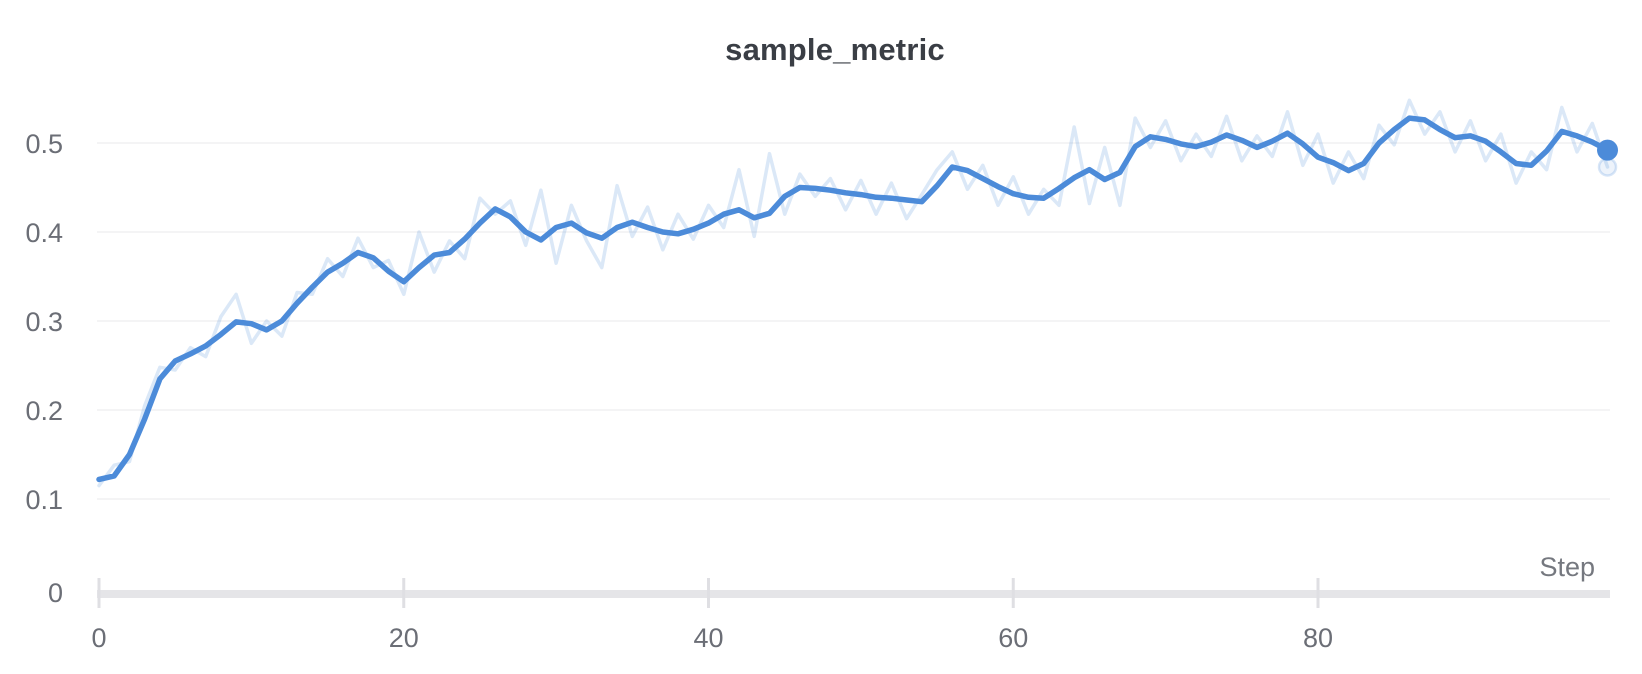 The height and width of the screenshot is (674, 1642). Describe the element at coordinates (1318, 638) in the screenshot. I see `x-tick-label: 80` at that location.